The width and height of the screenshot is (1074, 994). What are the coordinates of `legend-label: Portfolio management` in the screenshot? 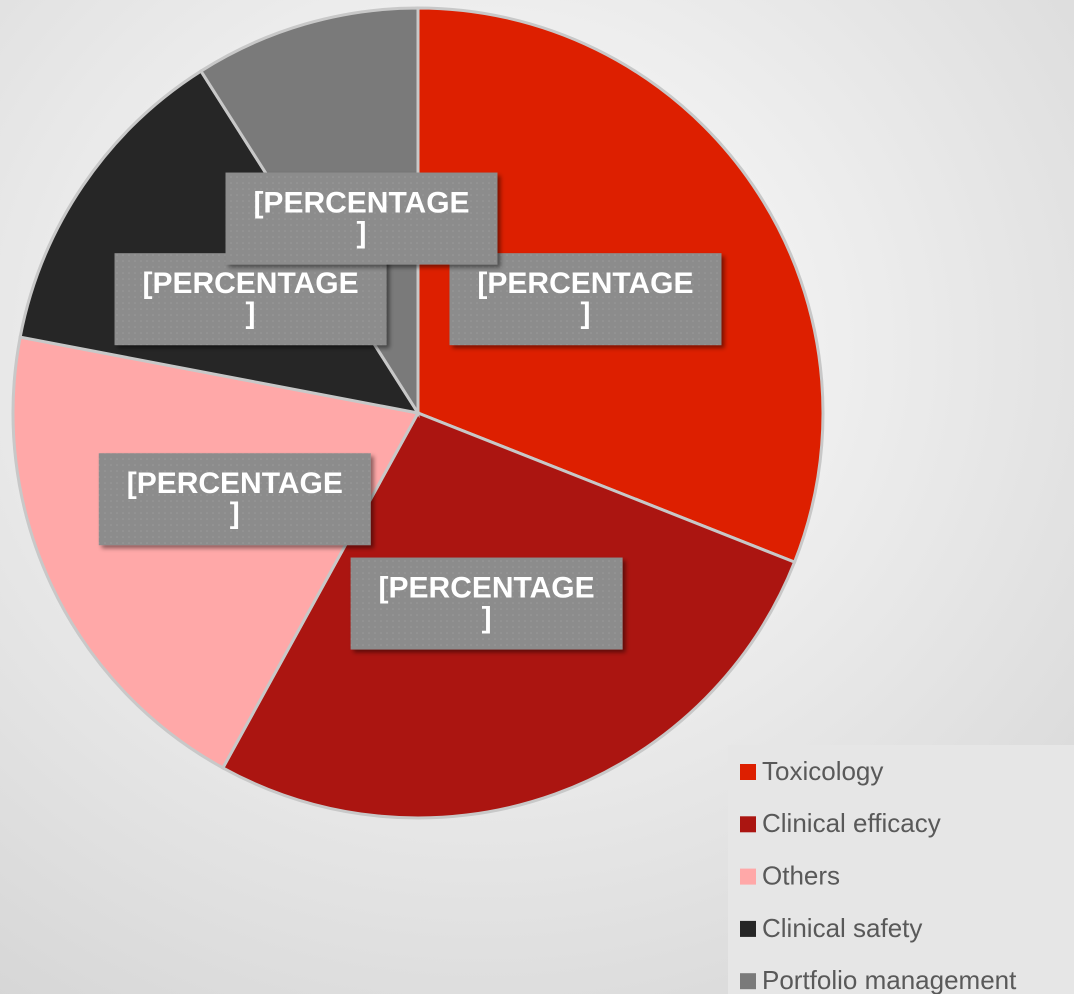 It's located at (889, 979).